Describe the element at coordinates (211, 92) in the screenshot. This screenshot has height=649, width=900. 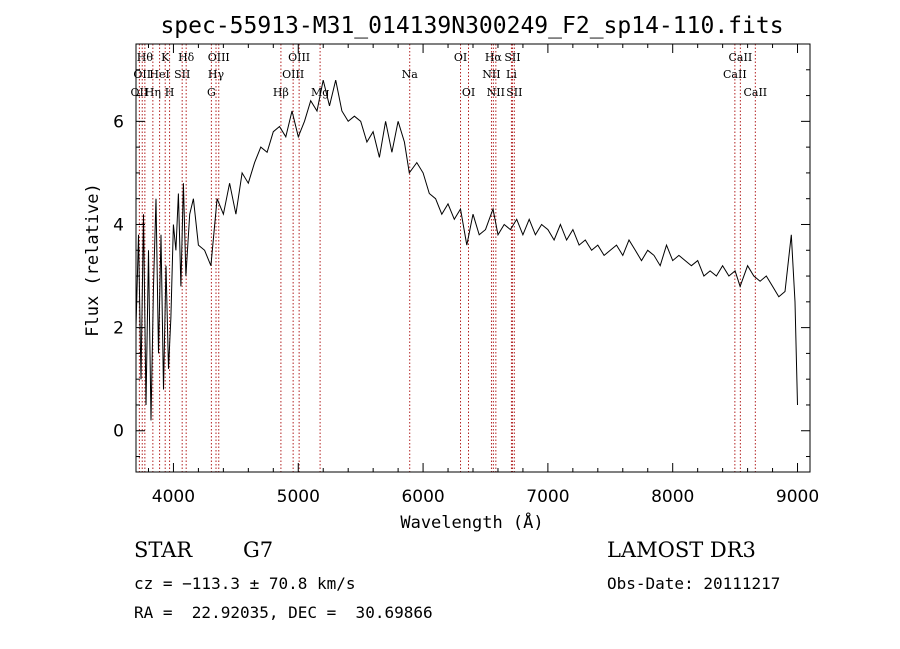
I see `line-marker-label: G` at that location.